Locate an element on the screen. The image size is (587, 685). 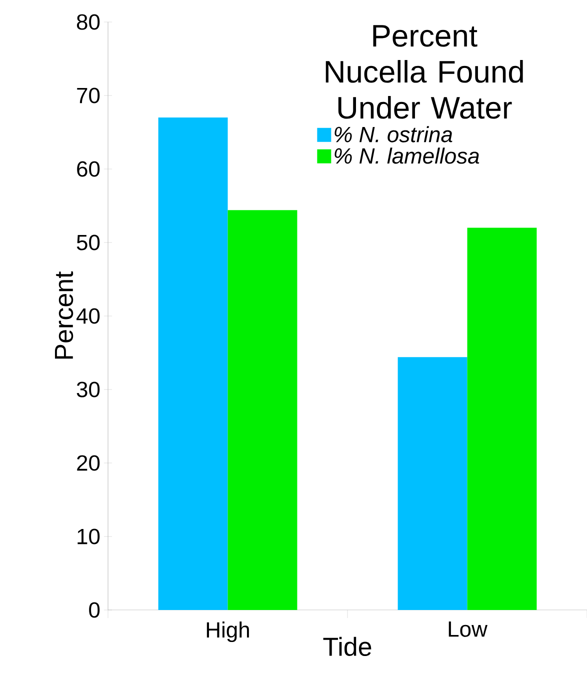
legend-label: % N. ostrina is located at coordinates (393, 134).